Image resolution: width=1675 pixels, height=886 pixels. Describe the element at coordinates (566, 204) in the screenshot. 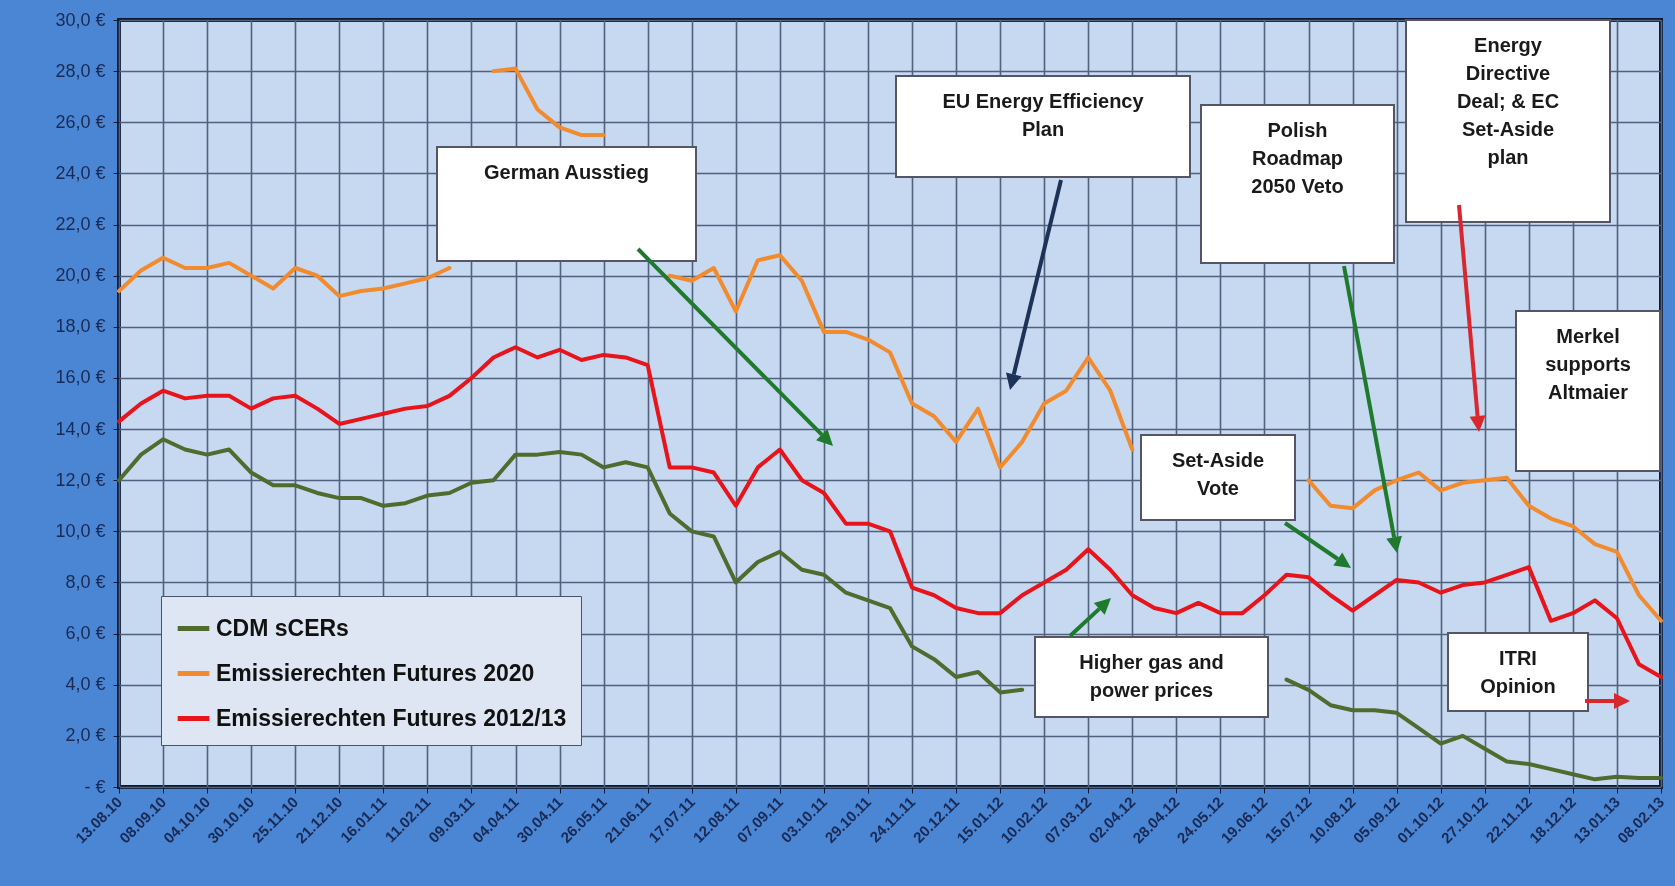

I see `callout-box: German Ausstieg` at that location.